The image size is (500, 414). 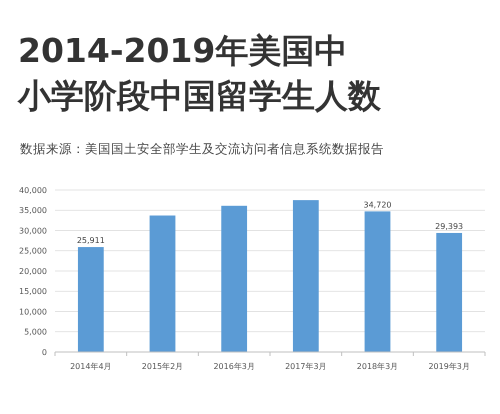 What do you see at coordinates (44, 352) in the screenshot?
I see `y-tick-label: 0` at bounding box center [44, 352].